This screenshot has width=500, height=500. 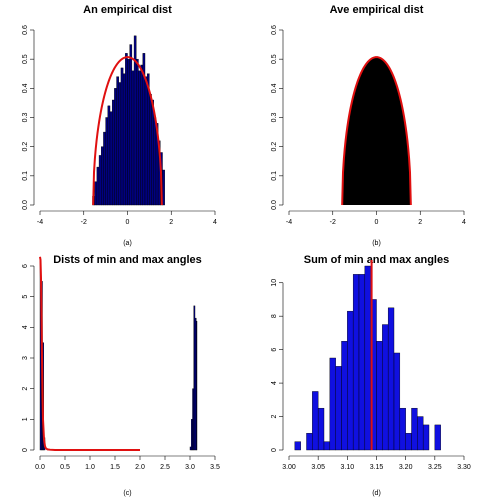 I want to click on y-tick-label: 0.6, so click(x=25, y=30).